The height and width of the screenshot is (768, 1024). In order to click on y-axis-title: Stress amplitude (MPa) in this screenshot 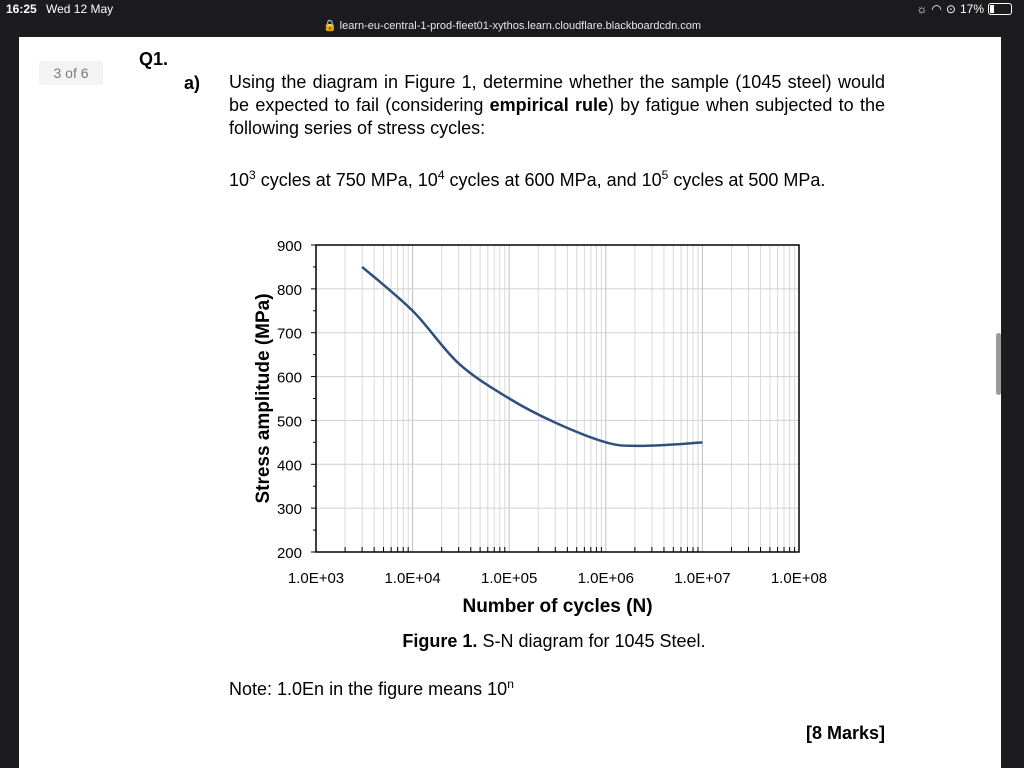, I will do `click(263, 398)`.